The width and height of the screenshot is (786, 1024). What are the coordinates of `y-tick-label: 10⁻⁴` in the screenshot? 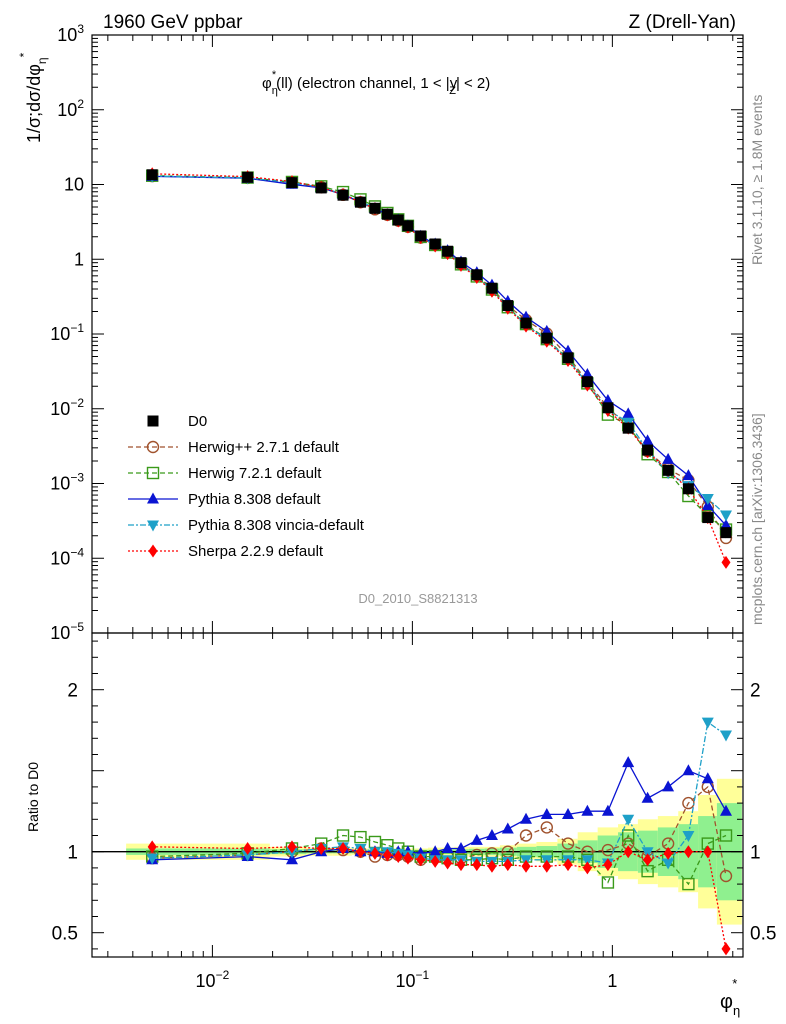 It's located at (67, 556).